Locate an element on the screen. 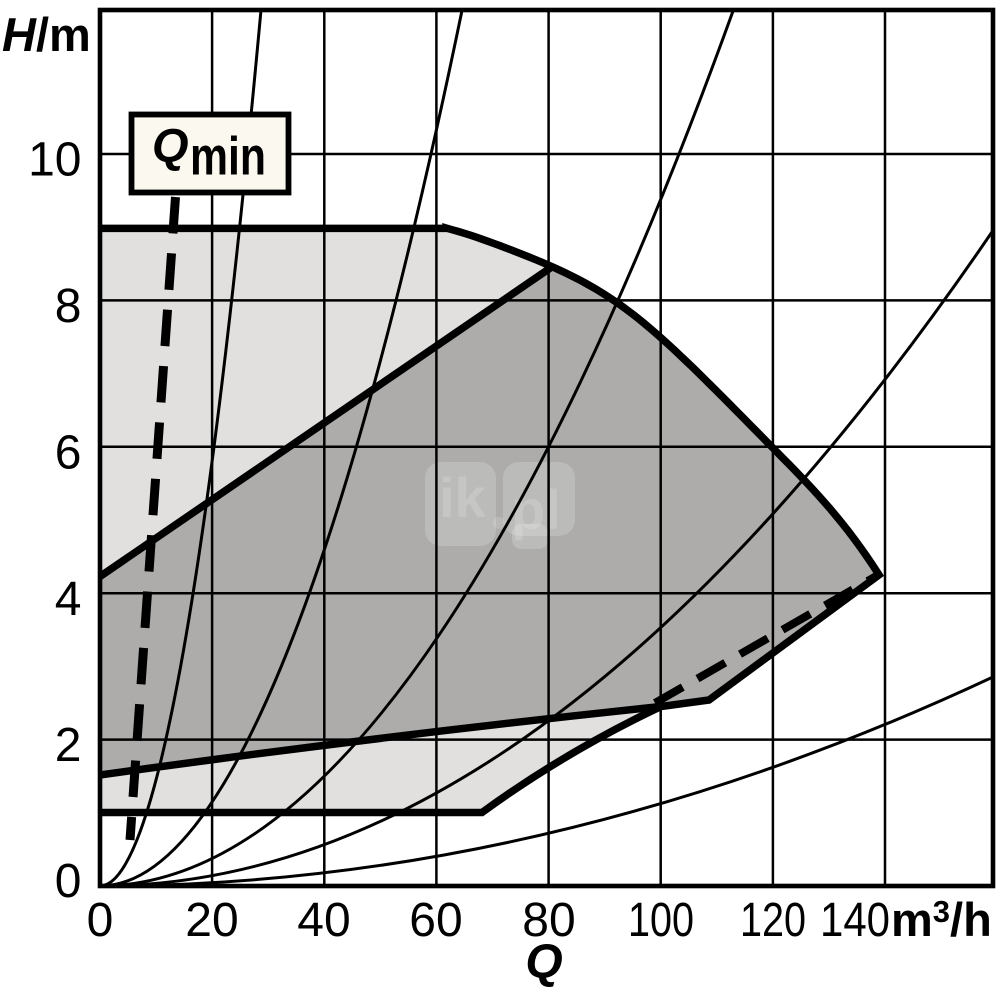 The width and height of the screenshot is (1000, 1000). svg-text: 40 is located at coordinates (323, 920).